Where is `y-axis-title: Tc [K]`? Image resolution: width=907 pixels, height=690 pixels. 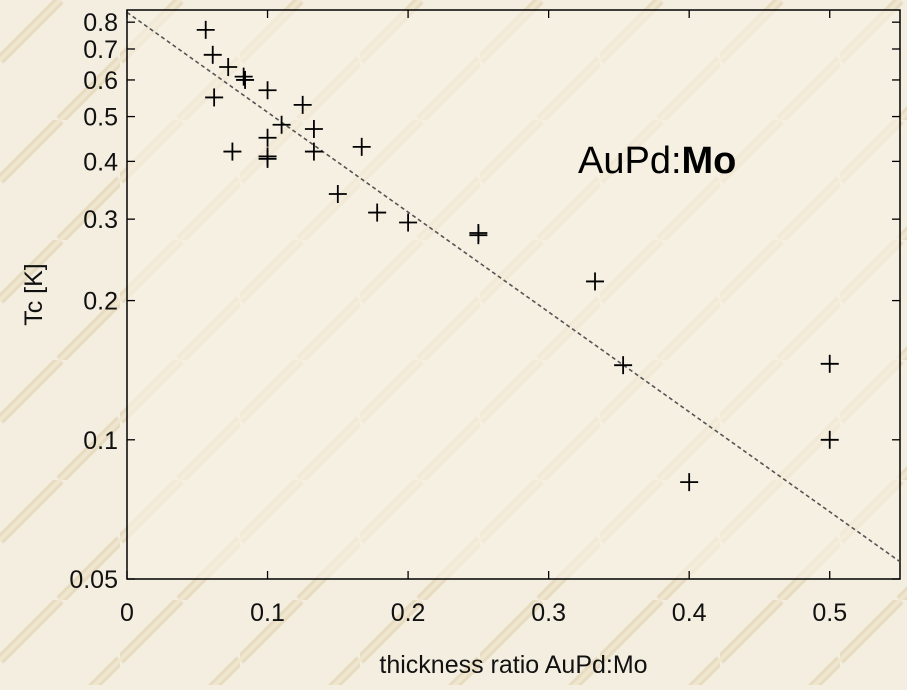
y-axis-title: Tc [K] is located at coordinates (34, 294).